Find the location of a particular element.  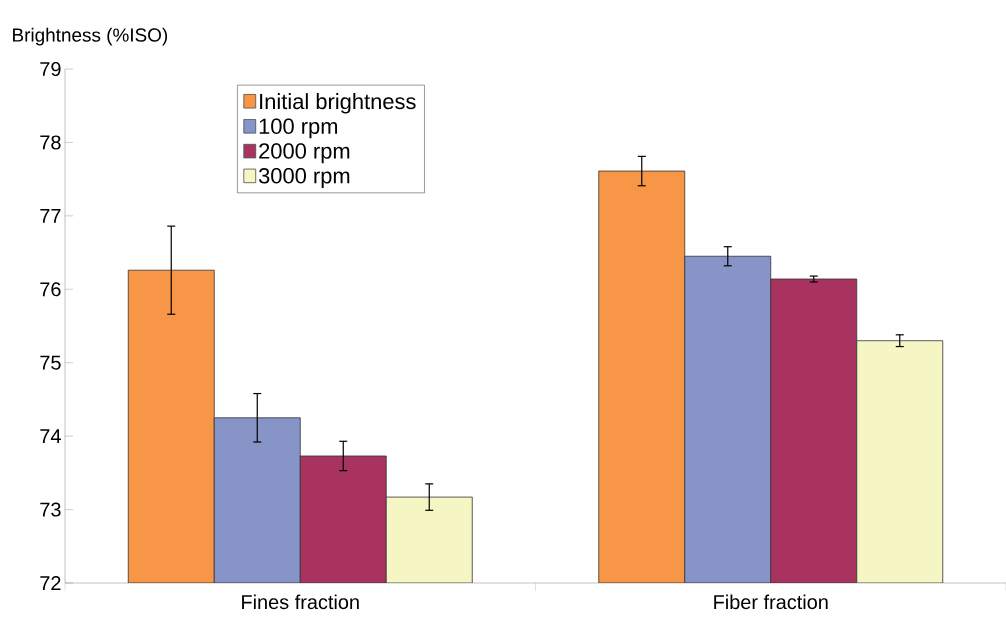

x-tick-label: Fiber fraction is located at coordinates (771, 602).